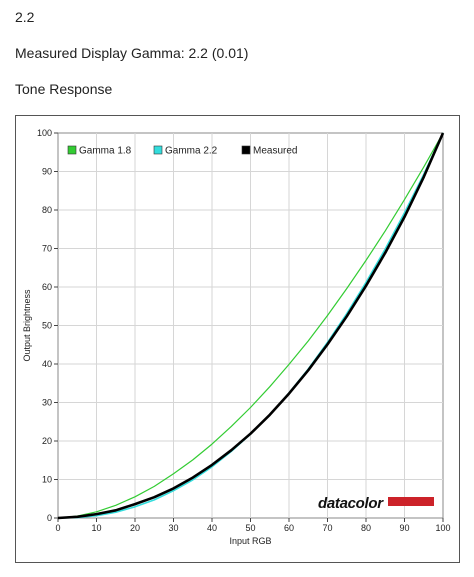  Describe the element at coordinates (289, 528) in the screenshot. I see `x-tick-label: 60` at that location.